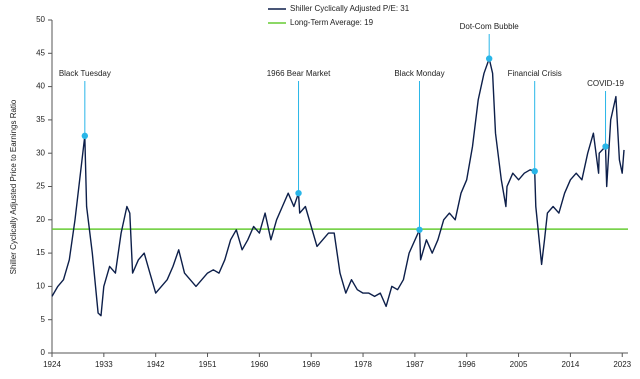 The height and width of the screenshot is (379, 640). What do you see at coordinates (415, 364) in the screenshot?
I see `x-tick-label: 1987` at bounding box center [415, 364].